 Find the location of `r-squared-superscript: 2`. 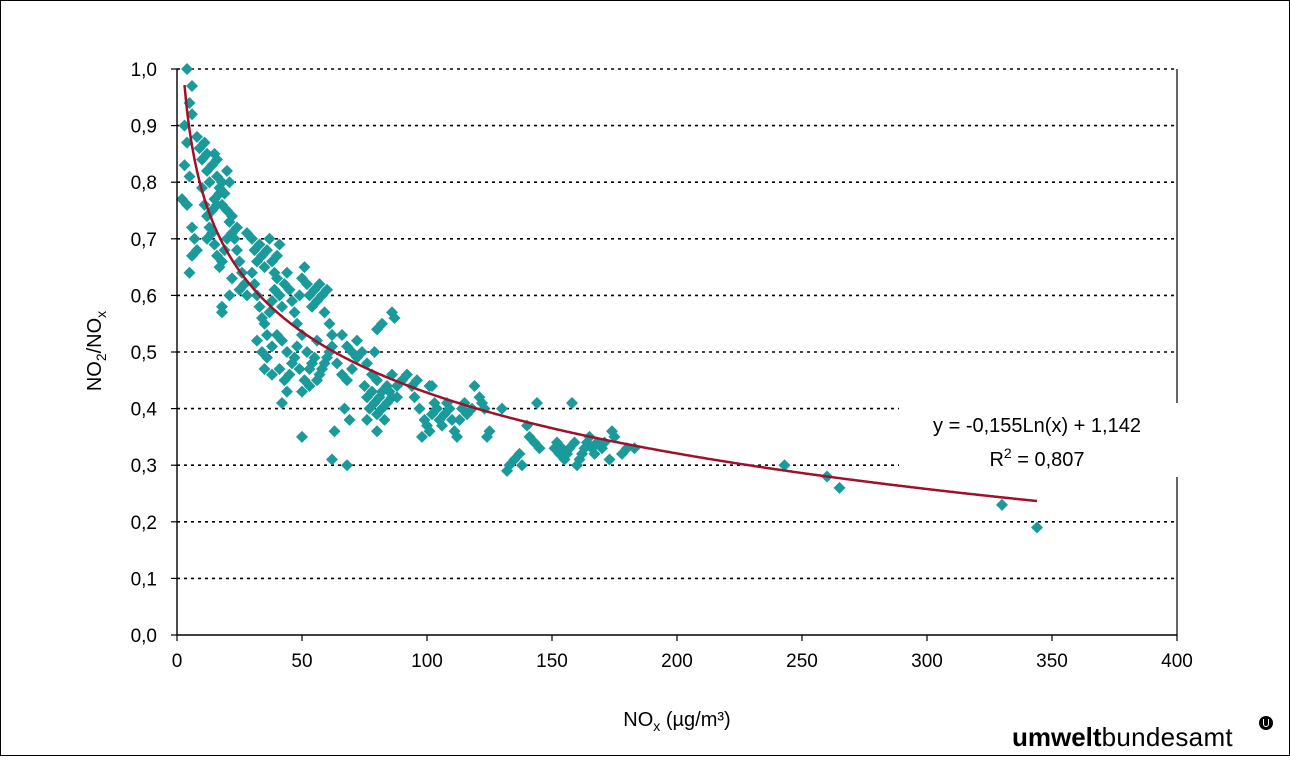

r-squared-superscript: 2 is located at coordinates (1008, 453).